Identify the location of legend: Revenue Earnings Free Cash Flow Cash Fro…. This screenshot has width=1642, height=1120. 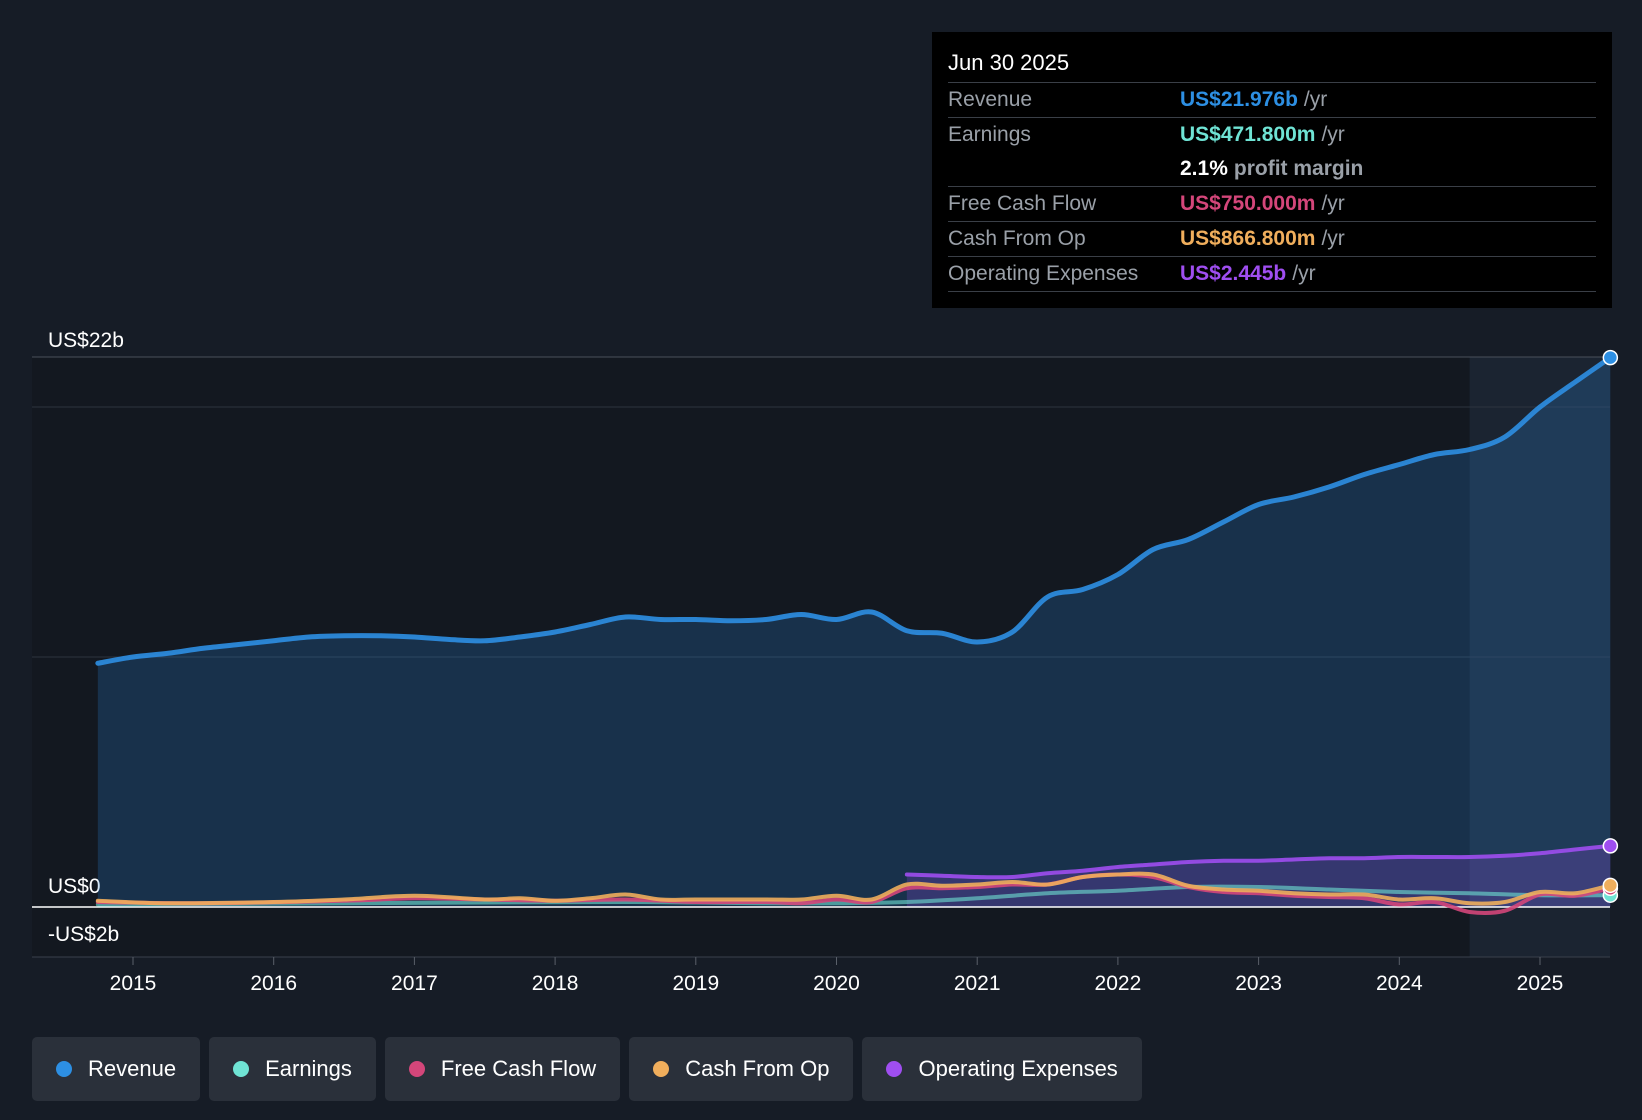
(587, 1069).